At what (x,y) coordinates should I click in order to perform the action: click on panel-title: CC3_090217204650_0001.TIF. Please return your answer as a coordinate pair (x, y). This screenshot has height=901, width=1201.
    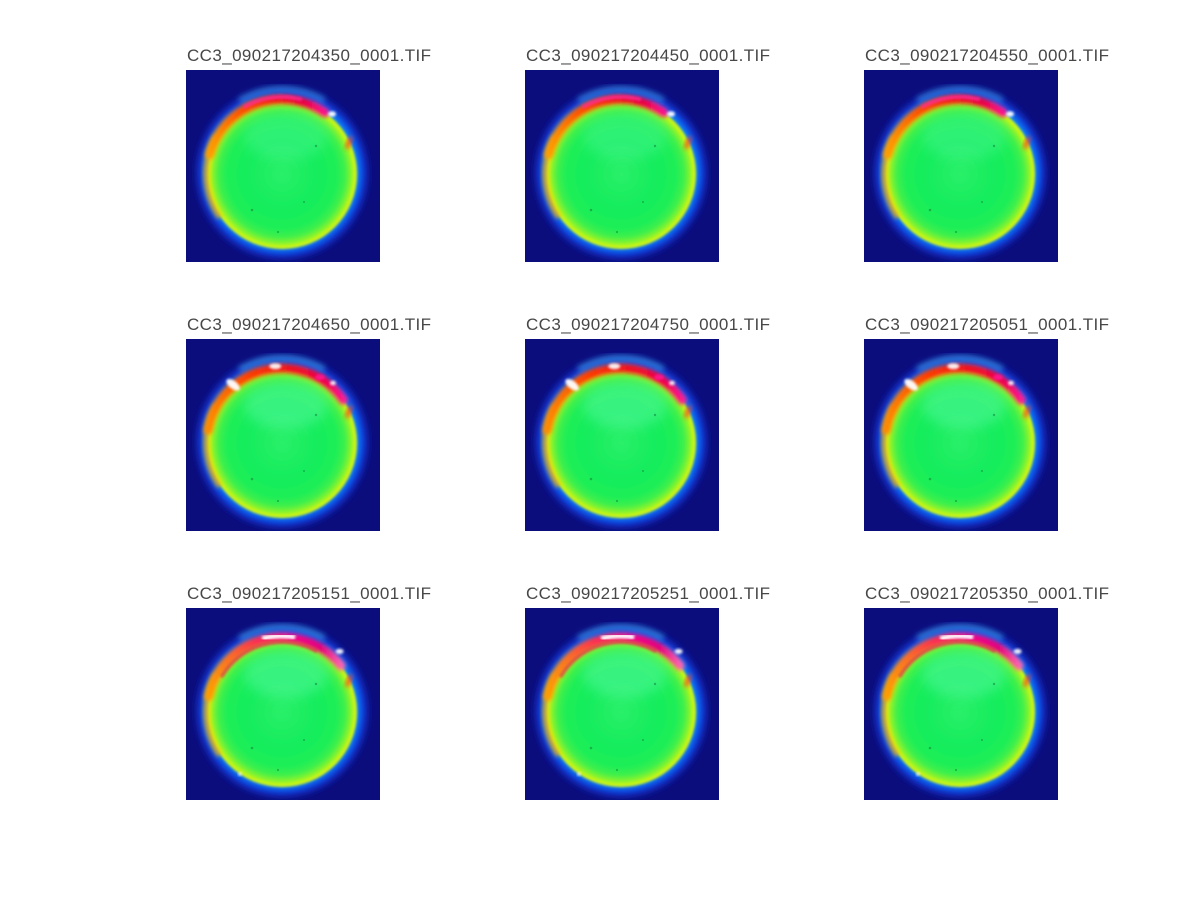
    Looking at the image, I should click on (309, 324).